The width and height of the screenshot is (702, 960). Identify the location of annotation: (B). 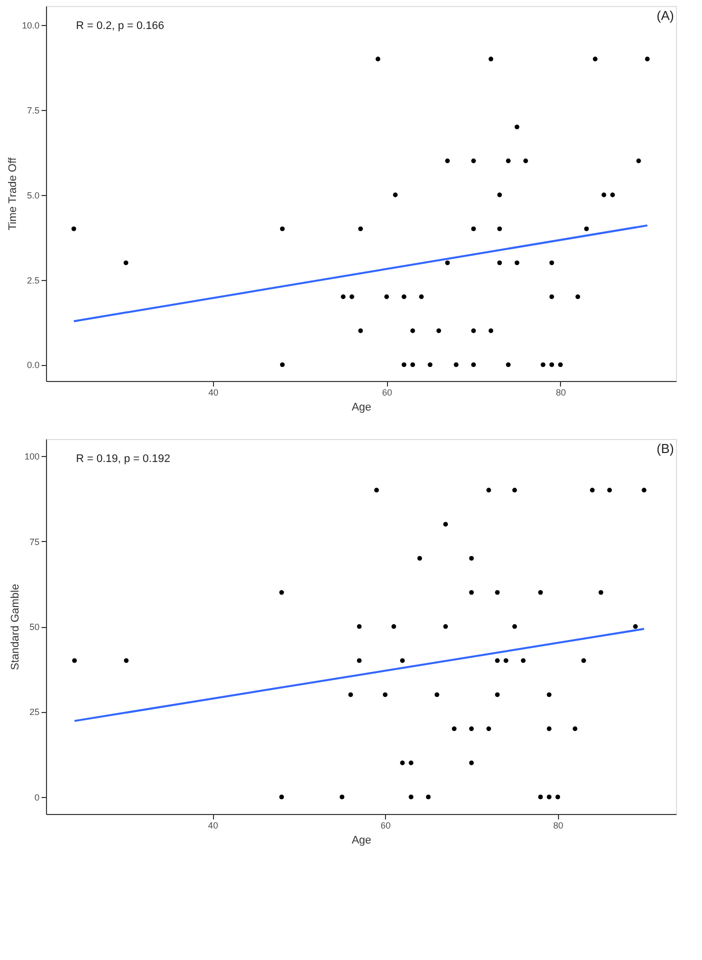
(665, 448).